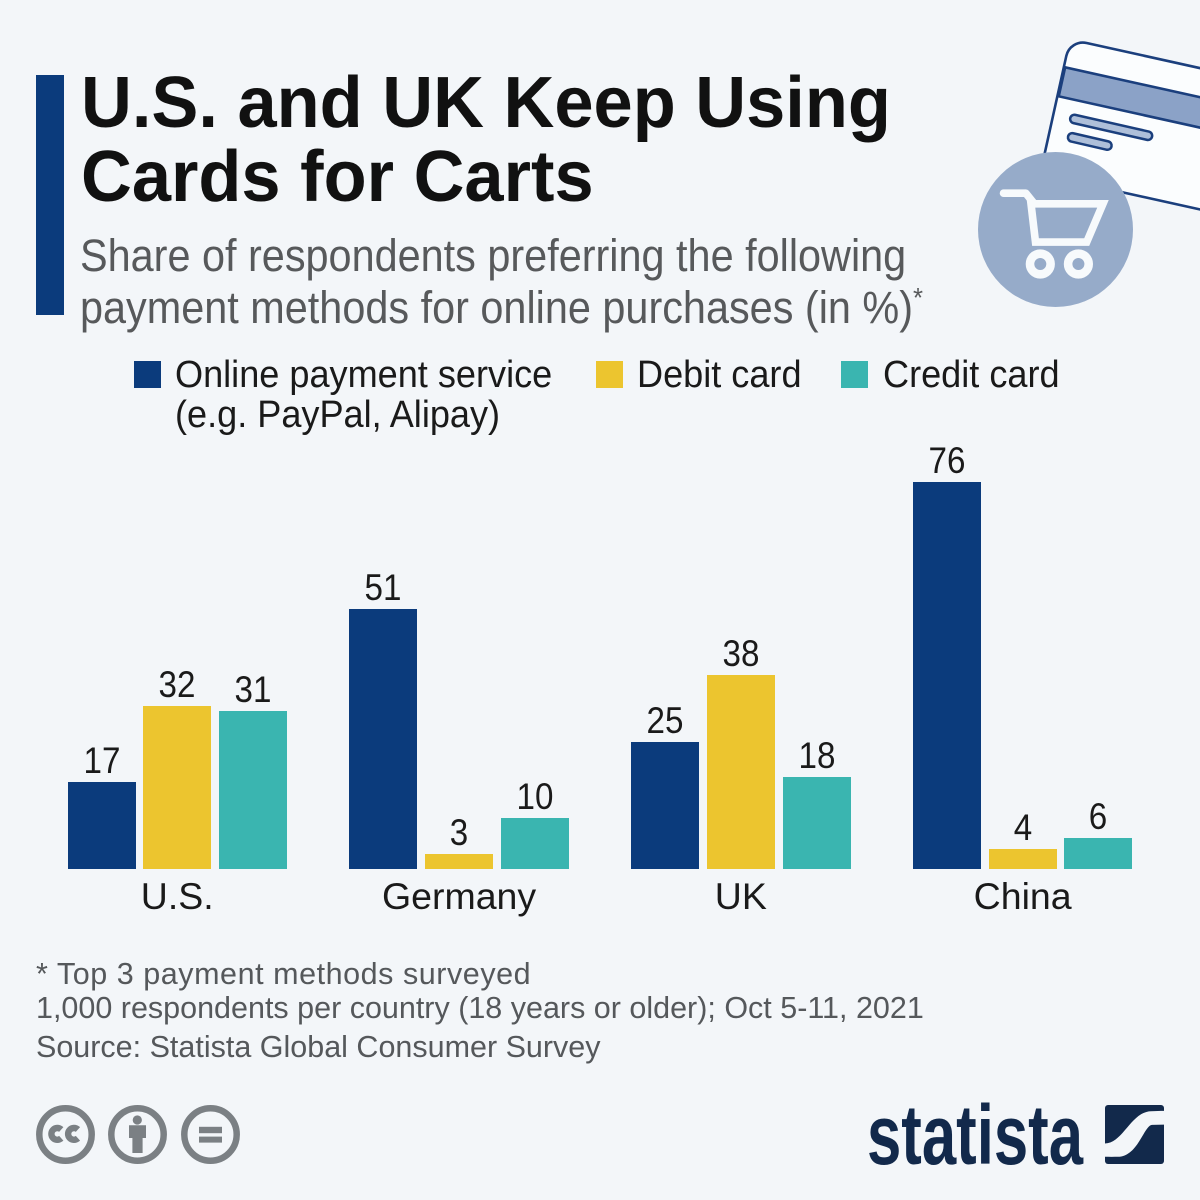 This screenshot has width=1200, height=1200. Describe the element at coordinates (975, 1135) in the screenshot. I see `svg-text: statista` at that location.